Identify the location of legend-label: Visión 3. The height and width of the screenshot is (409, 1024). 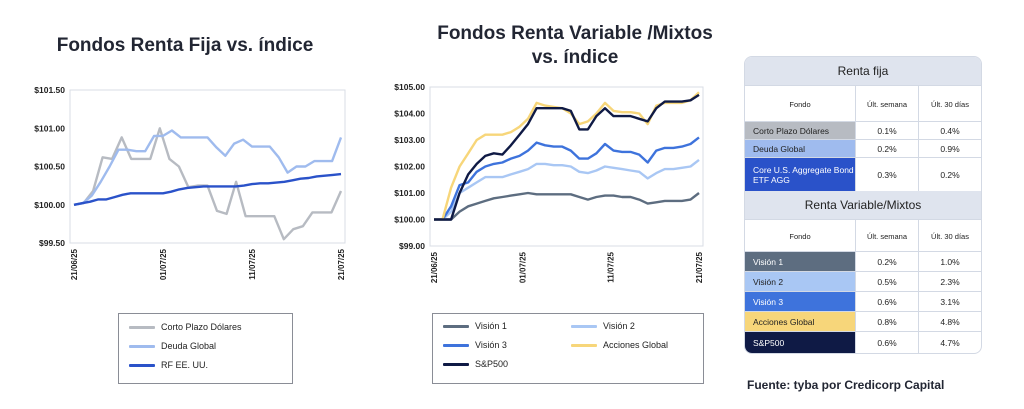
(491, 345).